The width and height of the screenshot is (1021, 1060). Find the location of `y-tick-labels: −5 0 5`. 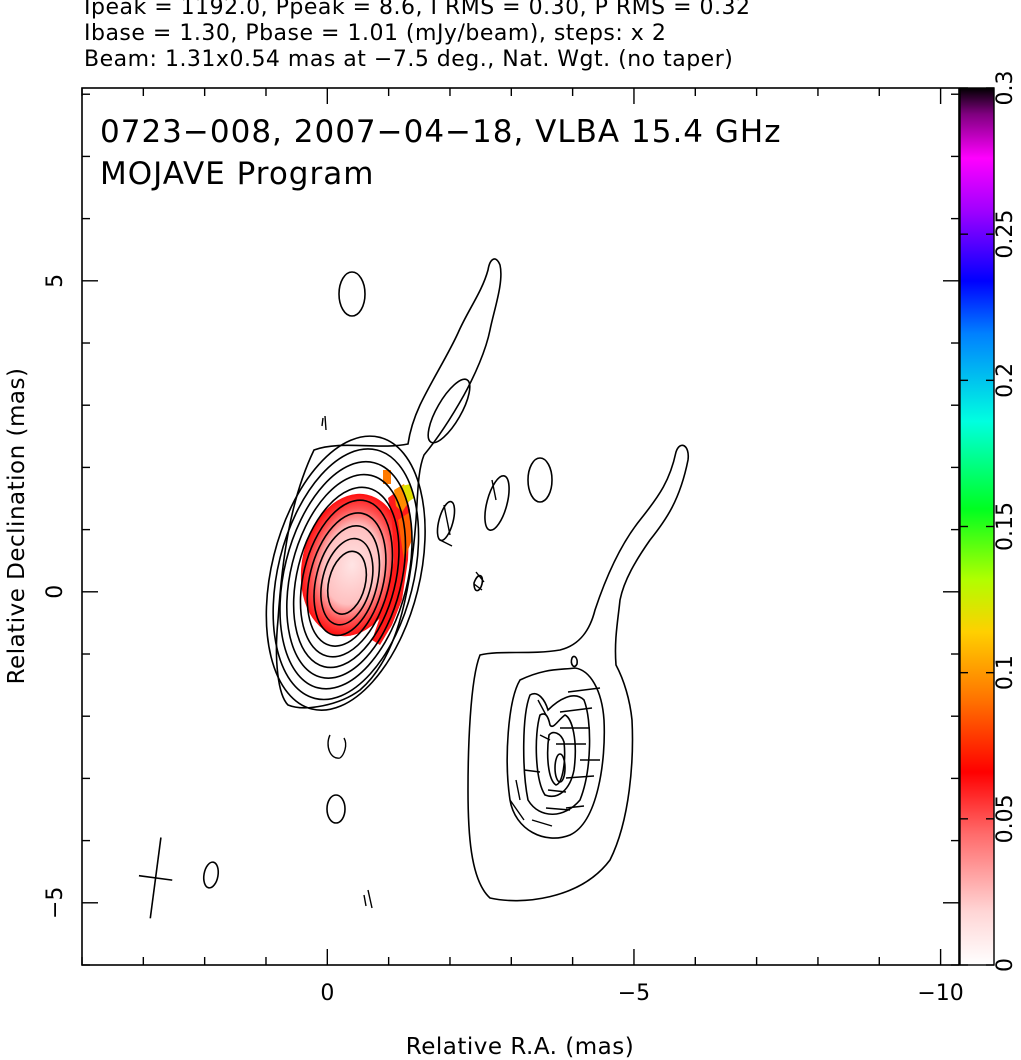

y-tick-labels: −5 0 5 is located at coordinates (55, 596).